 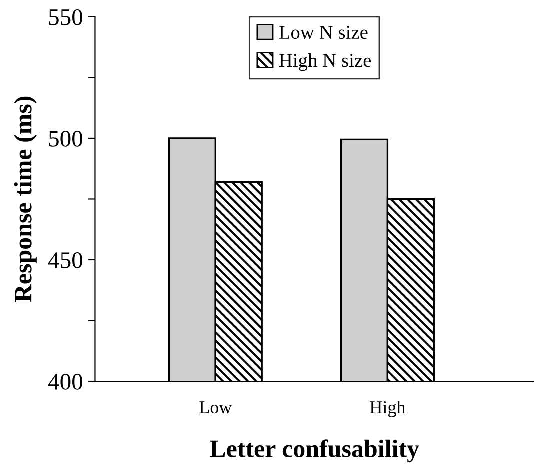 What do you see at coordinates (325, 62) in the screenshot?
I see `legend-label: High N size` at bounding box center [325, 62].